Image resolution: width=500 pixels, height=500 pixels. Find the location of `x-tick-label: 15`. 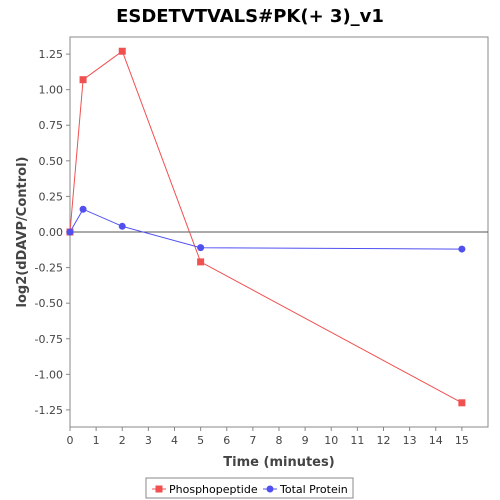

x-tick-label: 15 is located at coordinates (462, 440).